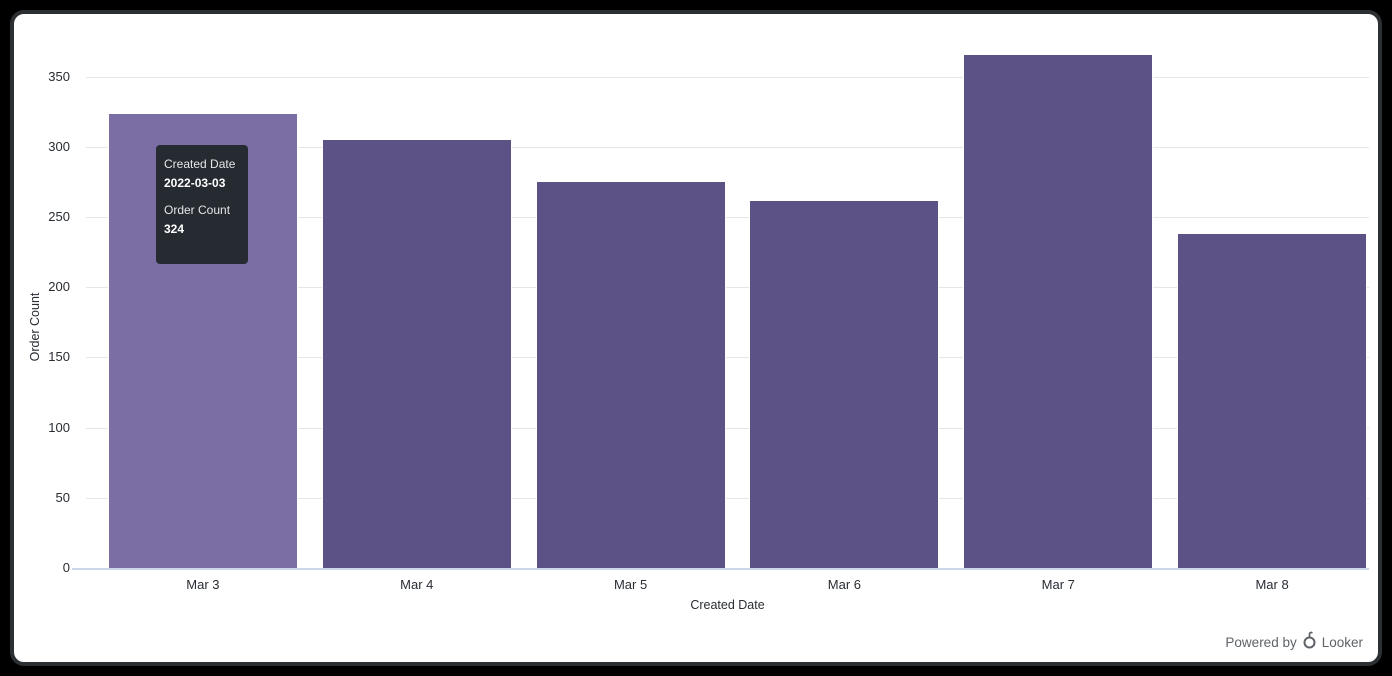  What do you see at coordinates (195, 183) in the screenshot?
I see `tooltip-dimension-value: 2022-03-03` at bounding box center [195, 183].